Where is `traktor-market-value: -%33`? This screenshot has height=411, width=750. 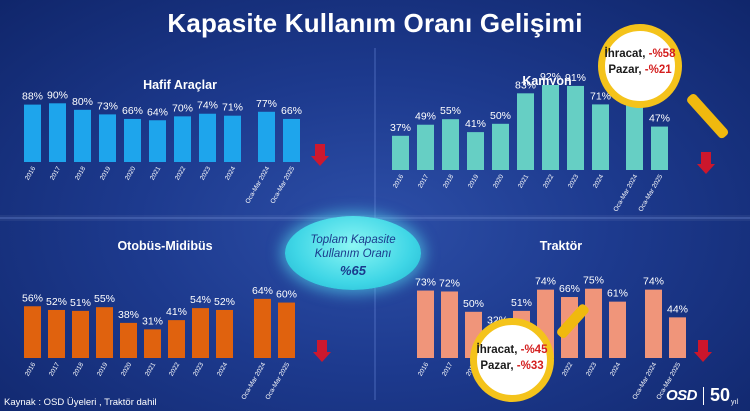 traktor-market-value: -%33 is located at coordinates (530, 366).